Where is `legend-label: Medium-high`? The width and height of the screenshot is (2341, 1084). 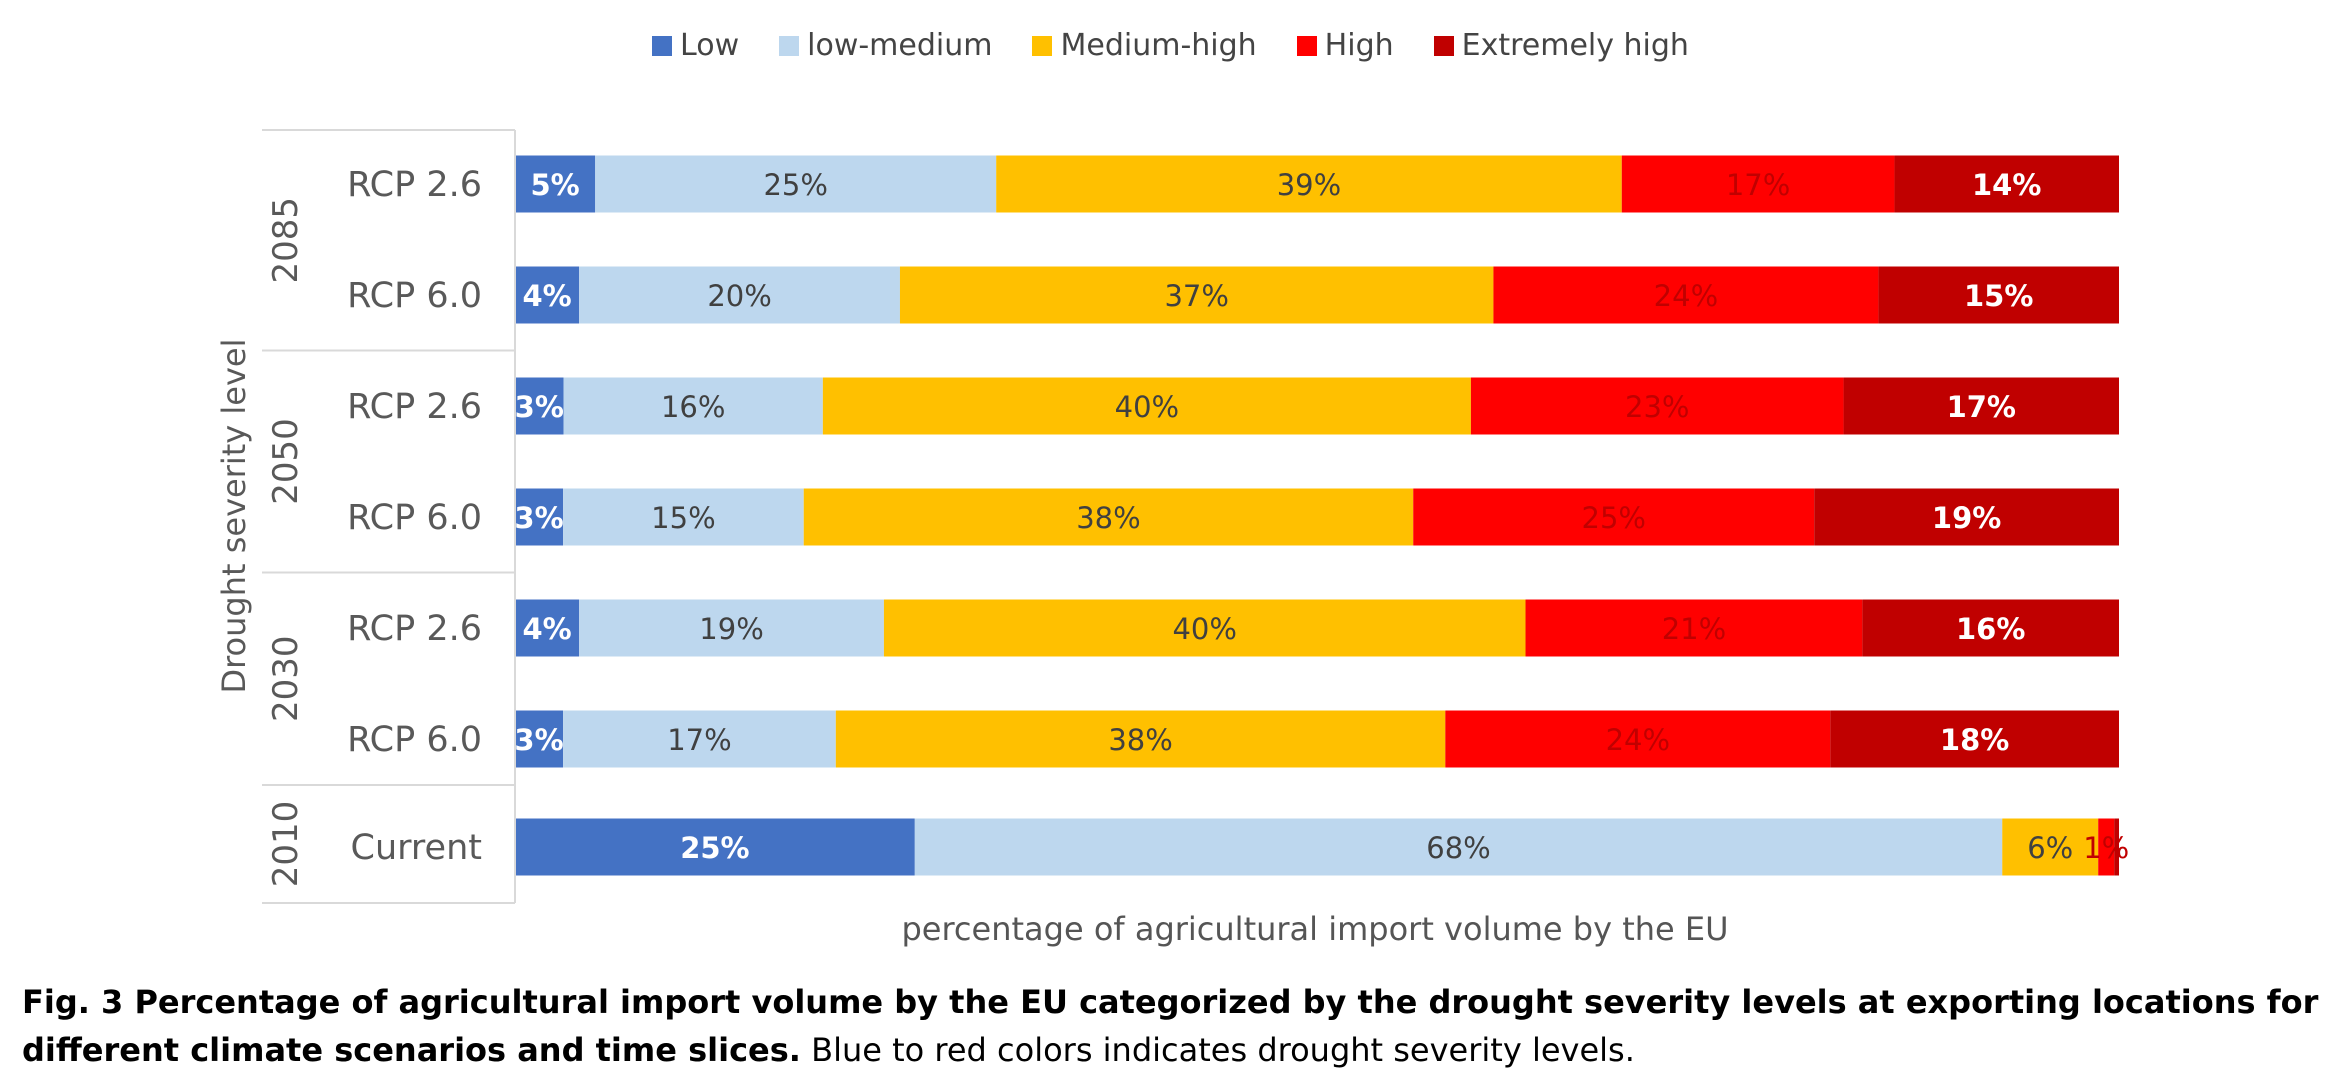 legend-label: Medium-high is located at coordinates (1158, 45).